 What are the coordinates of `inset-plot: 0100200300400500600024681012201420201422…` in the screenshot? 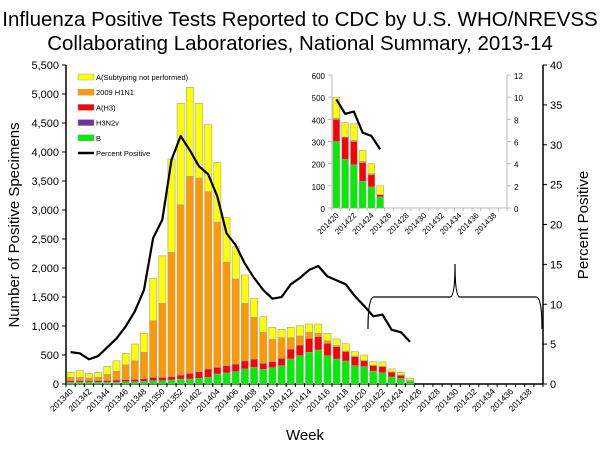 It's located at (418, 154).